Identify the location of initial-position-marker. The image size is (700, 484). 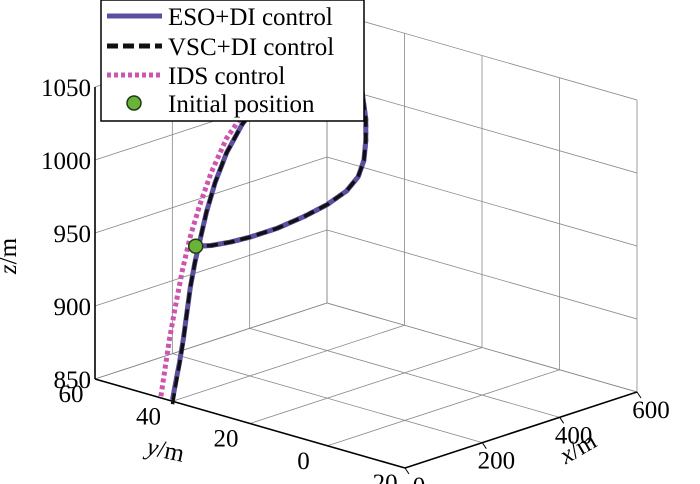
(195, 246).